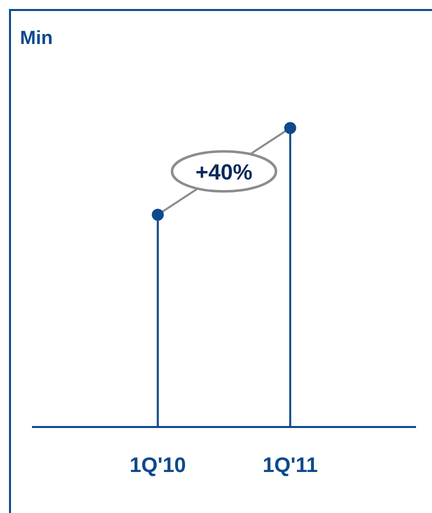  I want to click on annotation: +40%, so click(224, 171).